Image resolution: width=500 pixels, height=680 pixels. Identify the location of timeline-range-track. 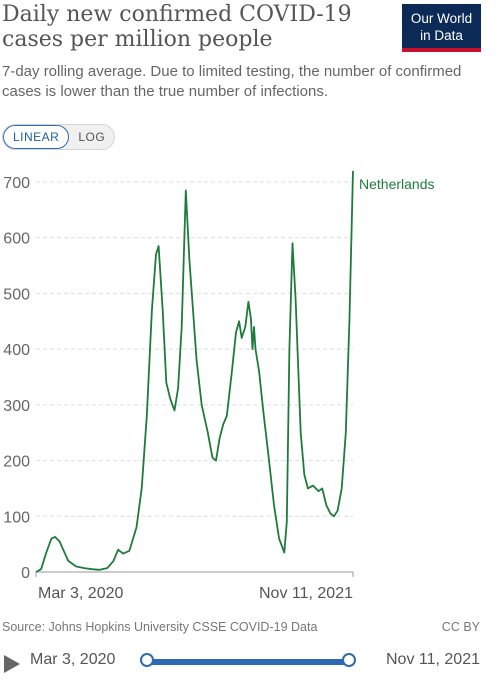
(249, 662).